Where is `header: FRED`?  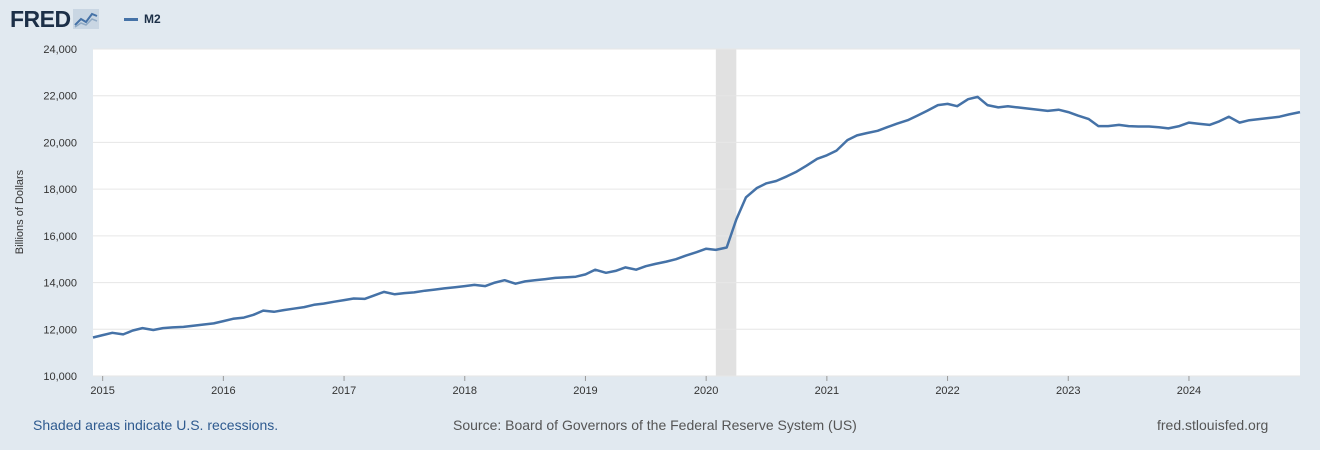
header: FRED is located at coordinates (54, 19).